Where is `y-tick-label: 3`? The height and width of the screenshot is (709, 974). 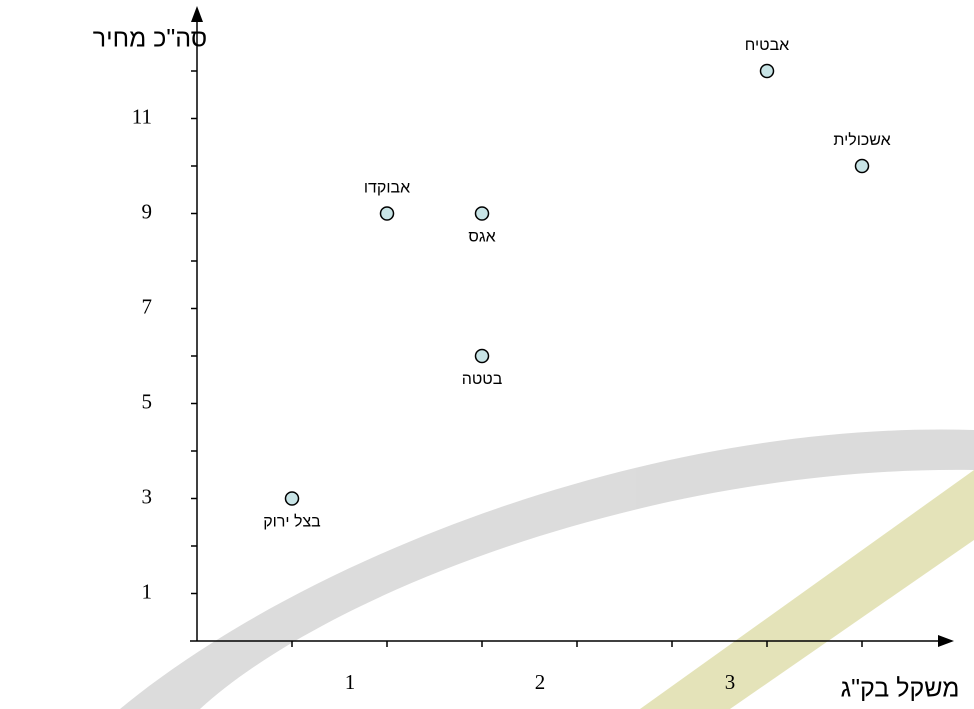 y-tick-label: 3 is located at coordinates (147, 496).